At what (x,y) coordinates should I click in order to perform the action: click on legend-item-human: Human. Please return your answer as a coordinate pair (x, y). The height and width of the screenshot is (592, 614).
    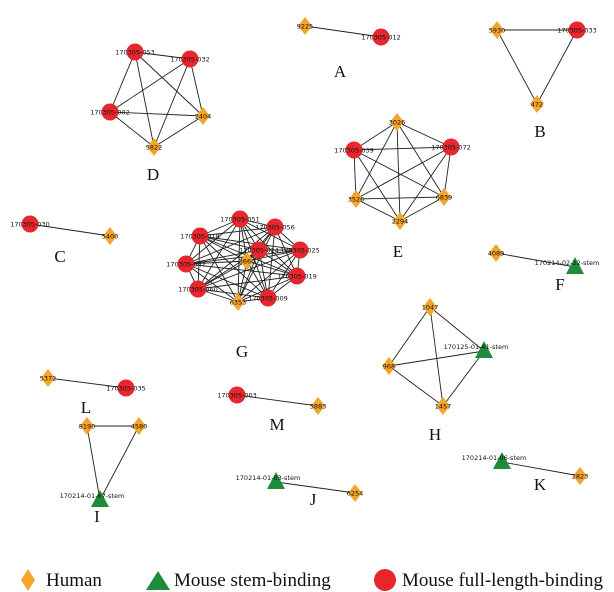
    Looking at the image, I should click on (61, 580).